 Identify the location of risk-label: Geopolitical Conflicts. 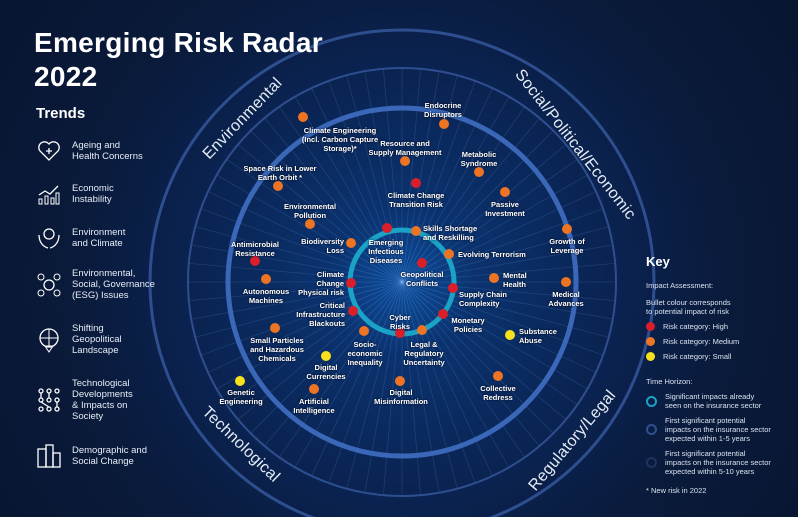
(422, 279).